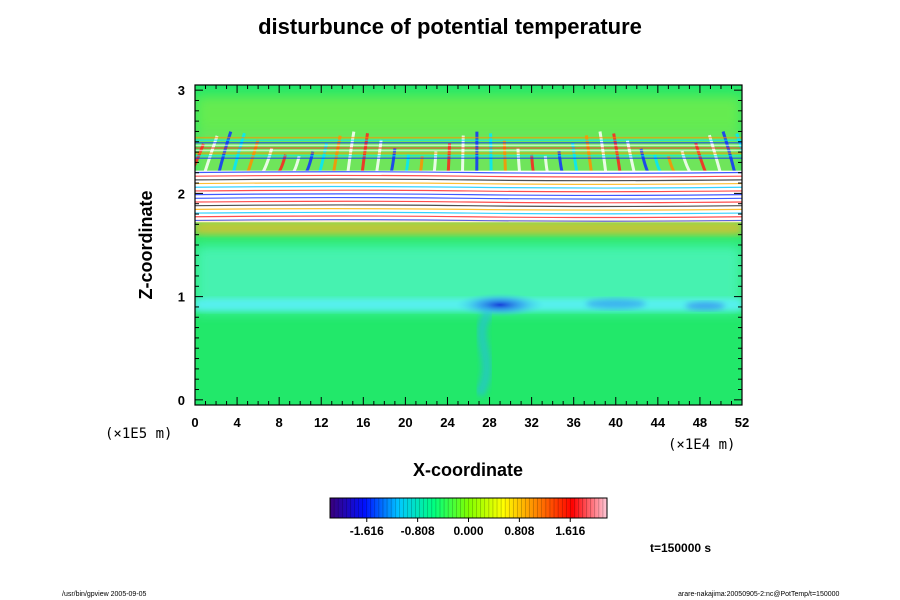  I want to click on saturated-band, so click(468, 196).